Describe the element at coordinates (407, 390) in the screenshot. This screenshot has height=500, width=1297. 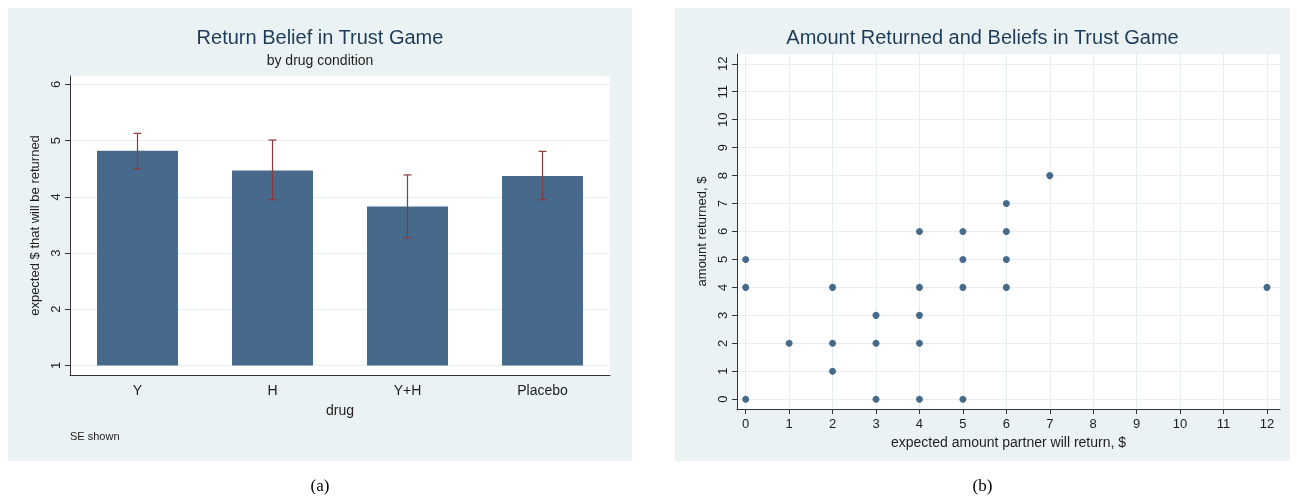
I see `x-tick-label: Y+H` at that location.